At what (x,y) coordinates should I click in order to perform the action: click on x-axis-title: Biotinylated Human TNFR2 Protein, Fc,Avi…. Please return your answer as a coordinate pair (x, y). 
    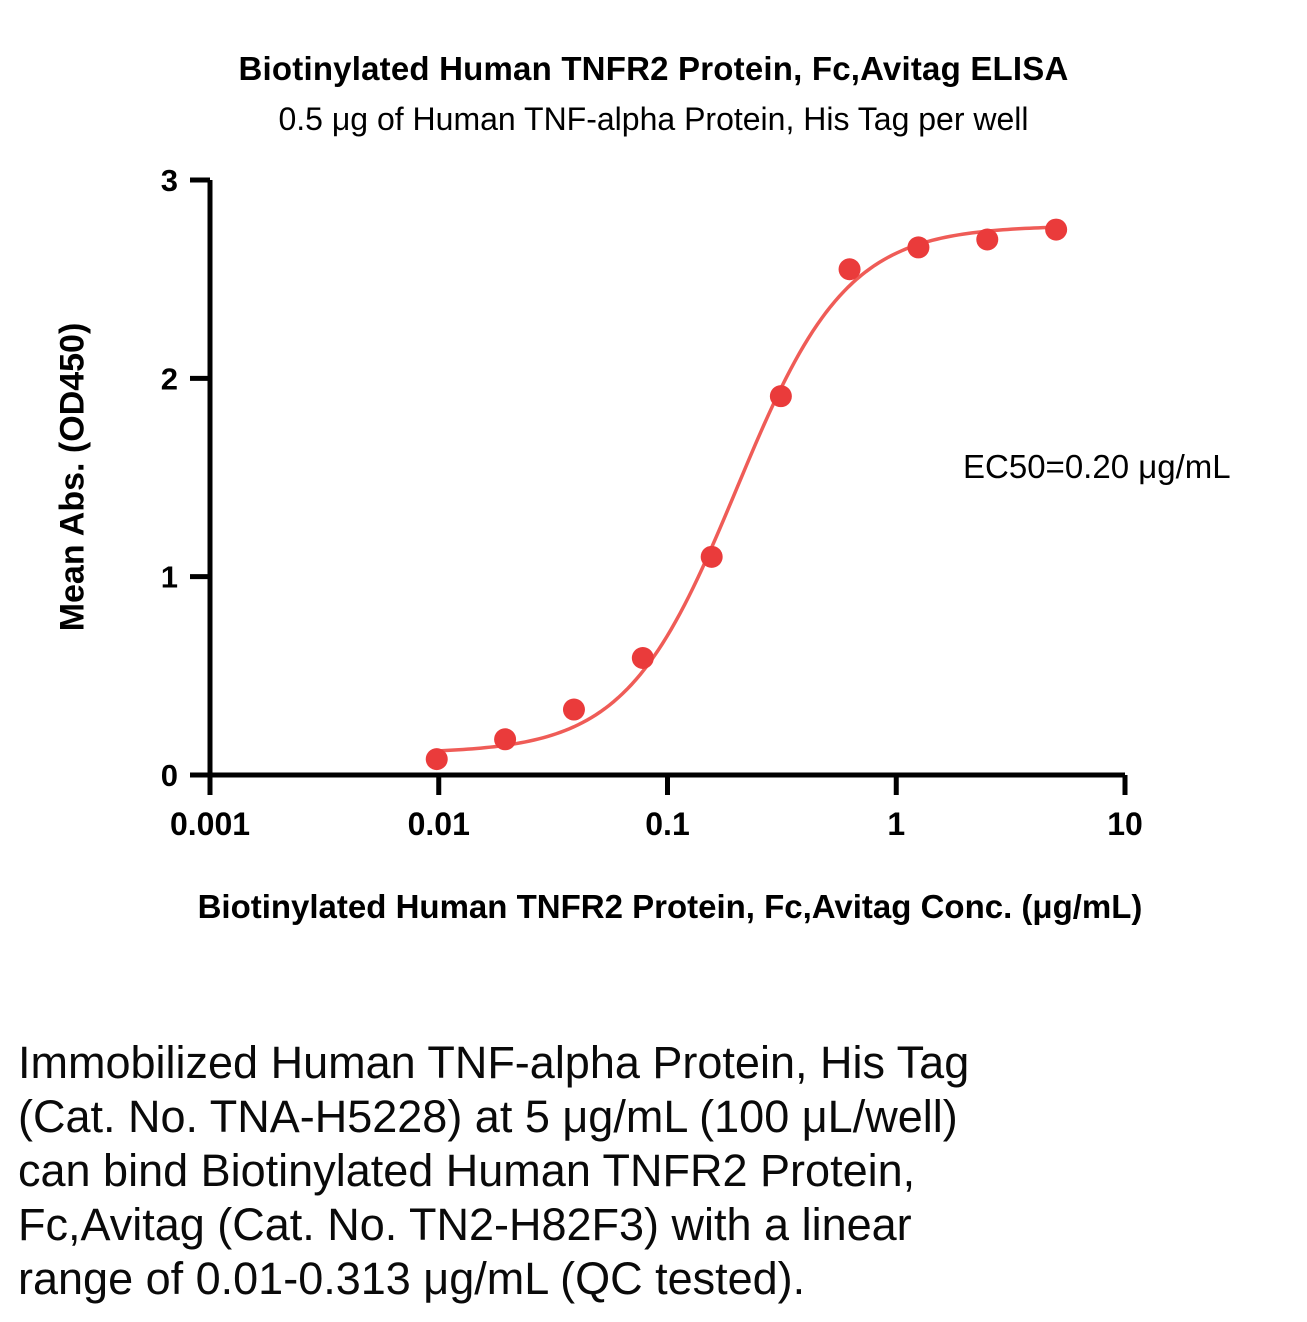
    Looking at the image, I should click on (670, 906).